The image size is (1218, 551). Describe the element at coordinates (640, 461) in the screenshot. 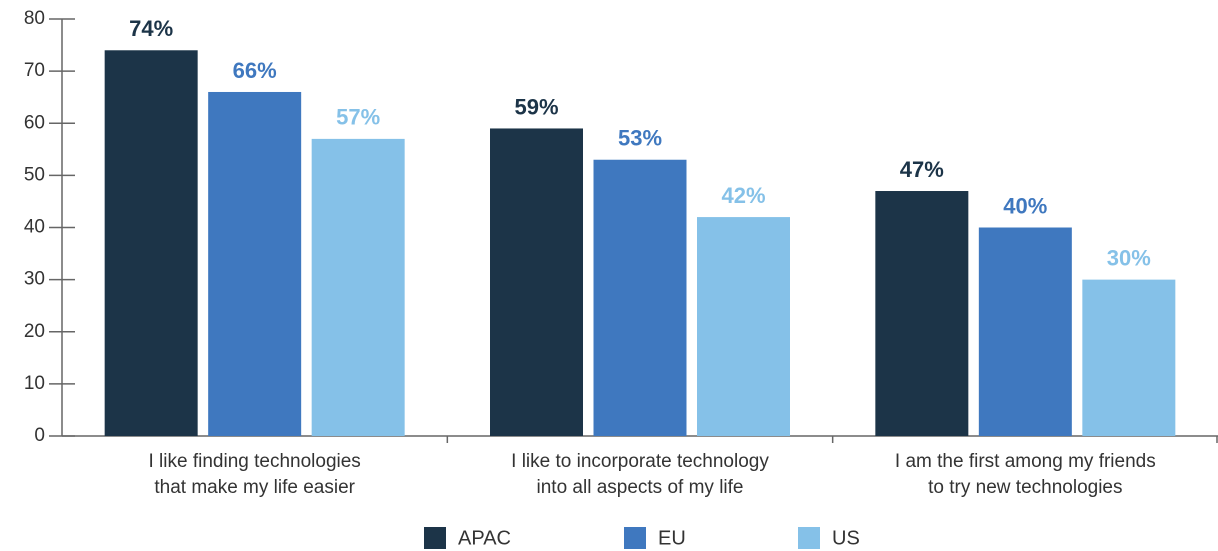

I see `x-tick-label: I like to incorporate technology` at that location.